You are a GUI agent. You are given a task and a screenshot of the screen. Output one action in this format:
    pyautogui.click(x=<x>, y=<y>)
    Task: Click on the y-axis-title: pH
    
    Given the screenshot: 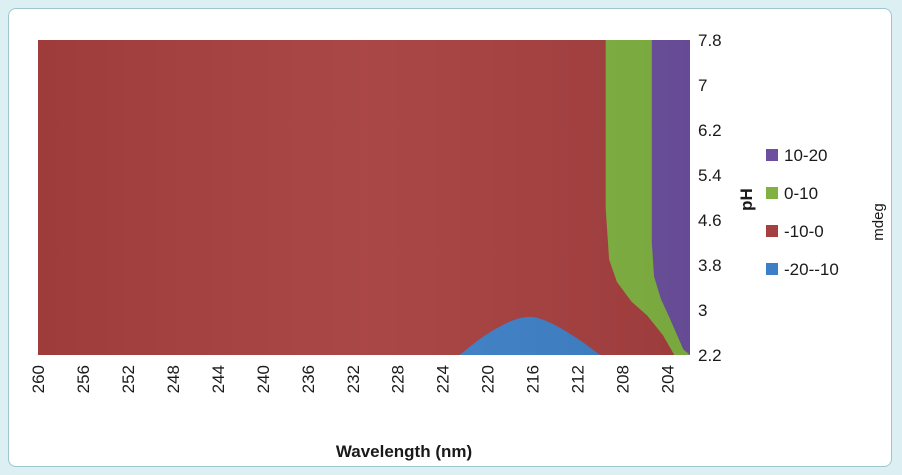 What is the action you would take?
    pyautogui.click(x=746, y=199)
    